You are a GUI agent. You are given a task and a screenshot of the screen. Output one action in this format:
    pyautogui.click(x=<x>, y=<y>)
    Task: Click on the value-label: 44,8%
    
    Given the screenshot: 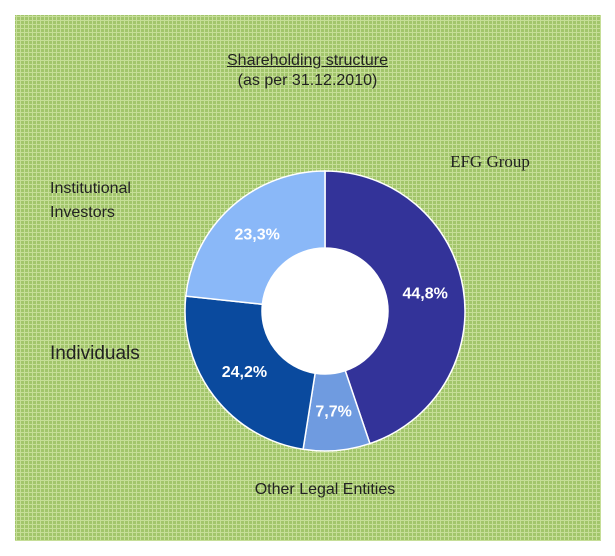 What is the action you would take?
    pyautogui.click(x=424, y=294)
    